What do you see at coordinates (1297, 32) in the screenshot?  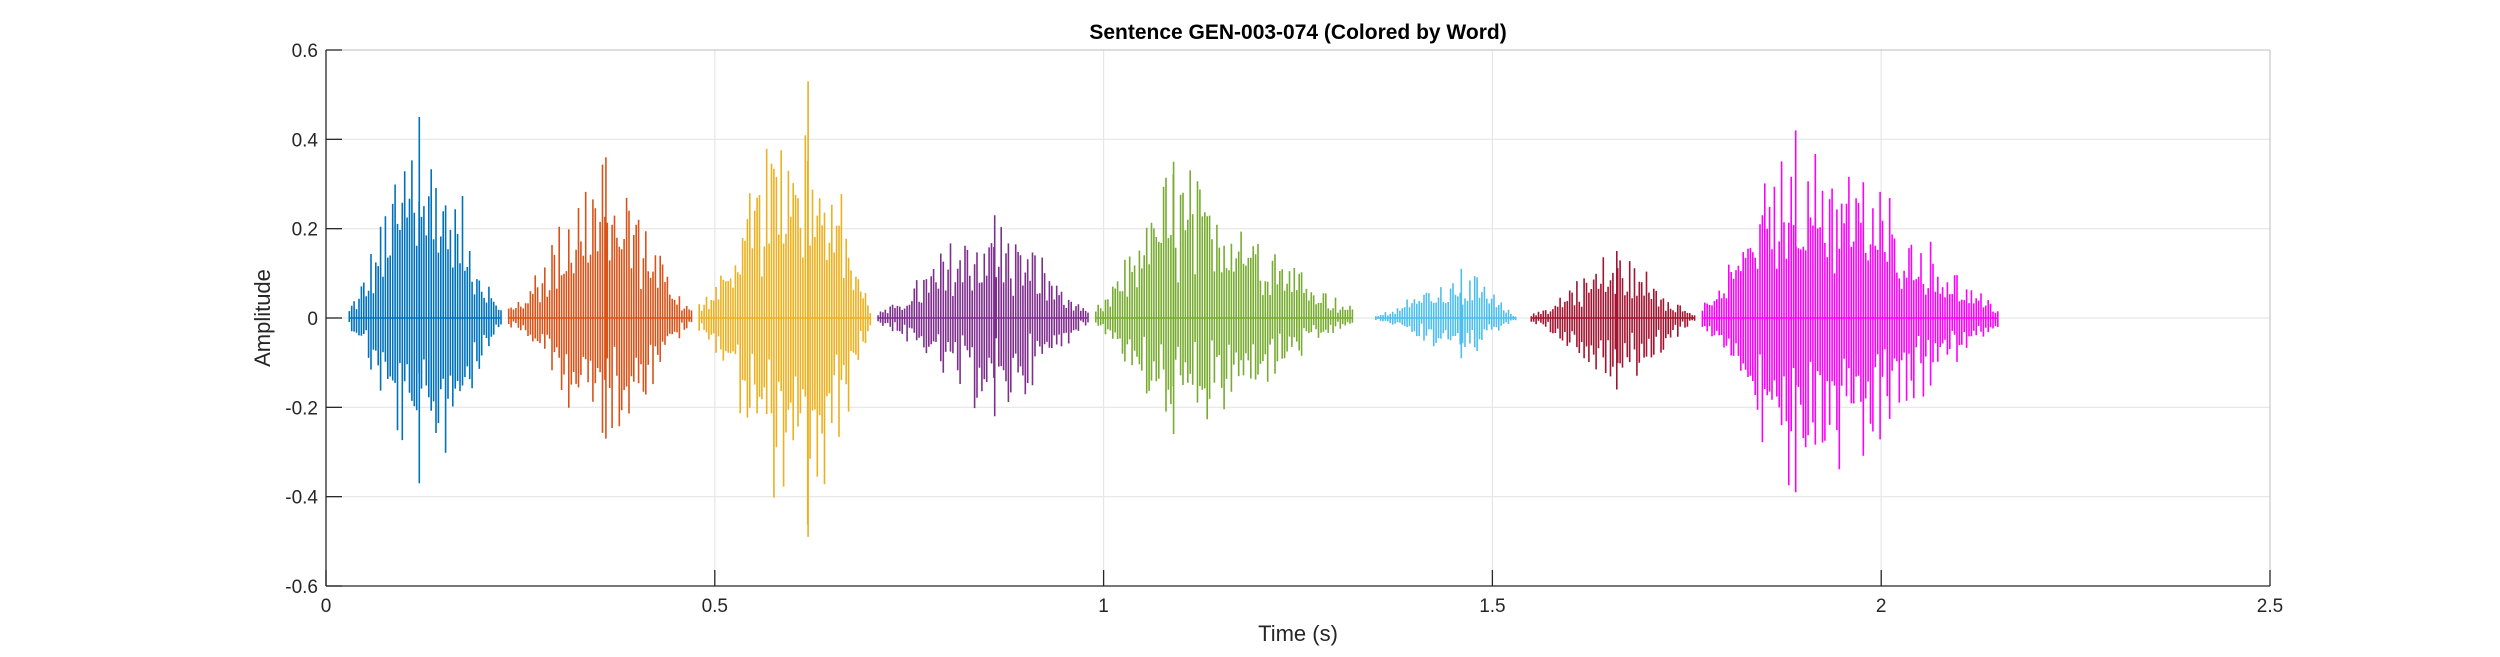 I see `chart-title: Sentence GEN-003-074 (Colored by Word)` at bounding box center [1297, 32].